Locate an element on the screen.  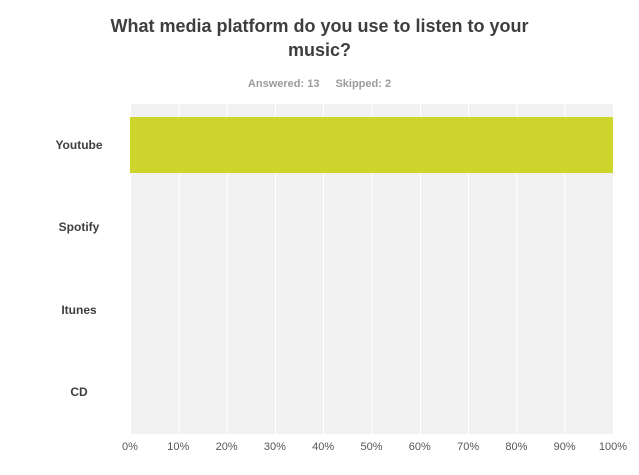
x-tick-label-40pct: 40% is located at coordinates (323, 446).